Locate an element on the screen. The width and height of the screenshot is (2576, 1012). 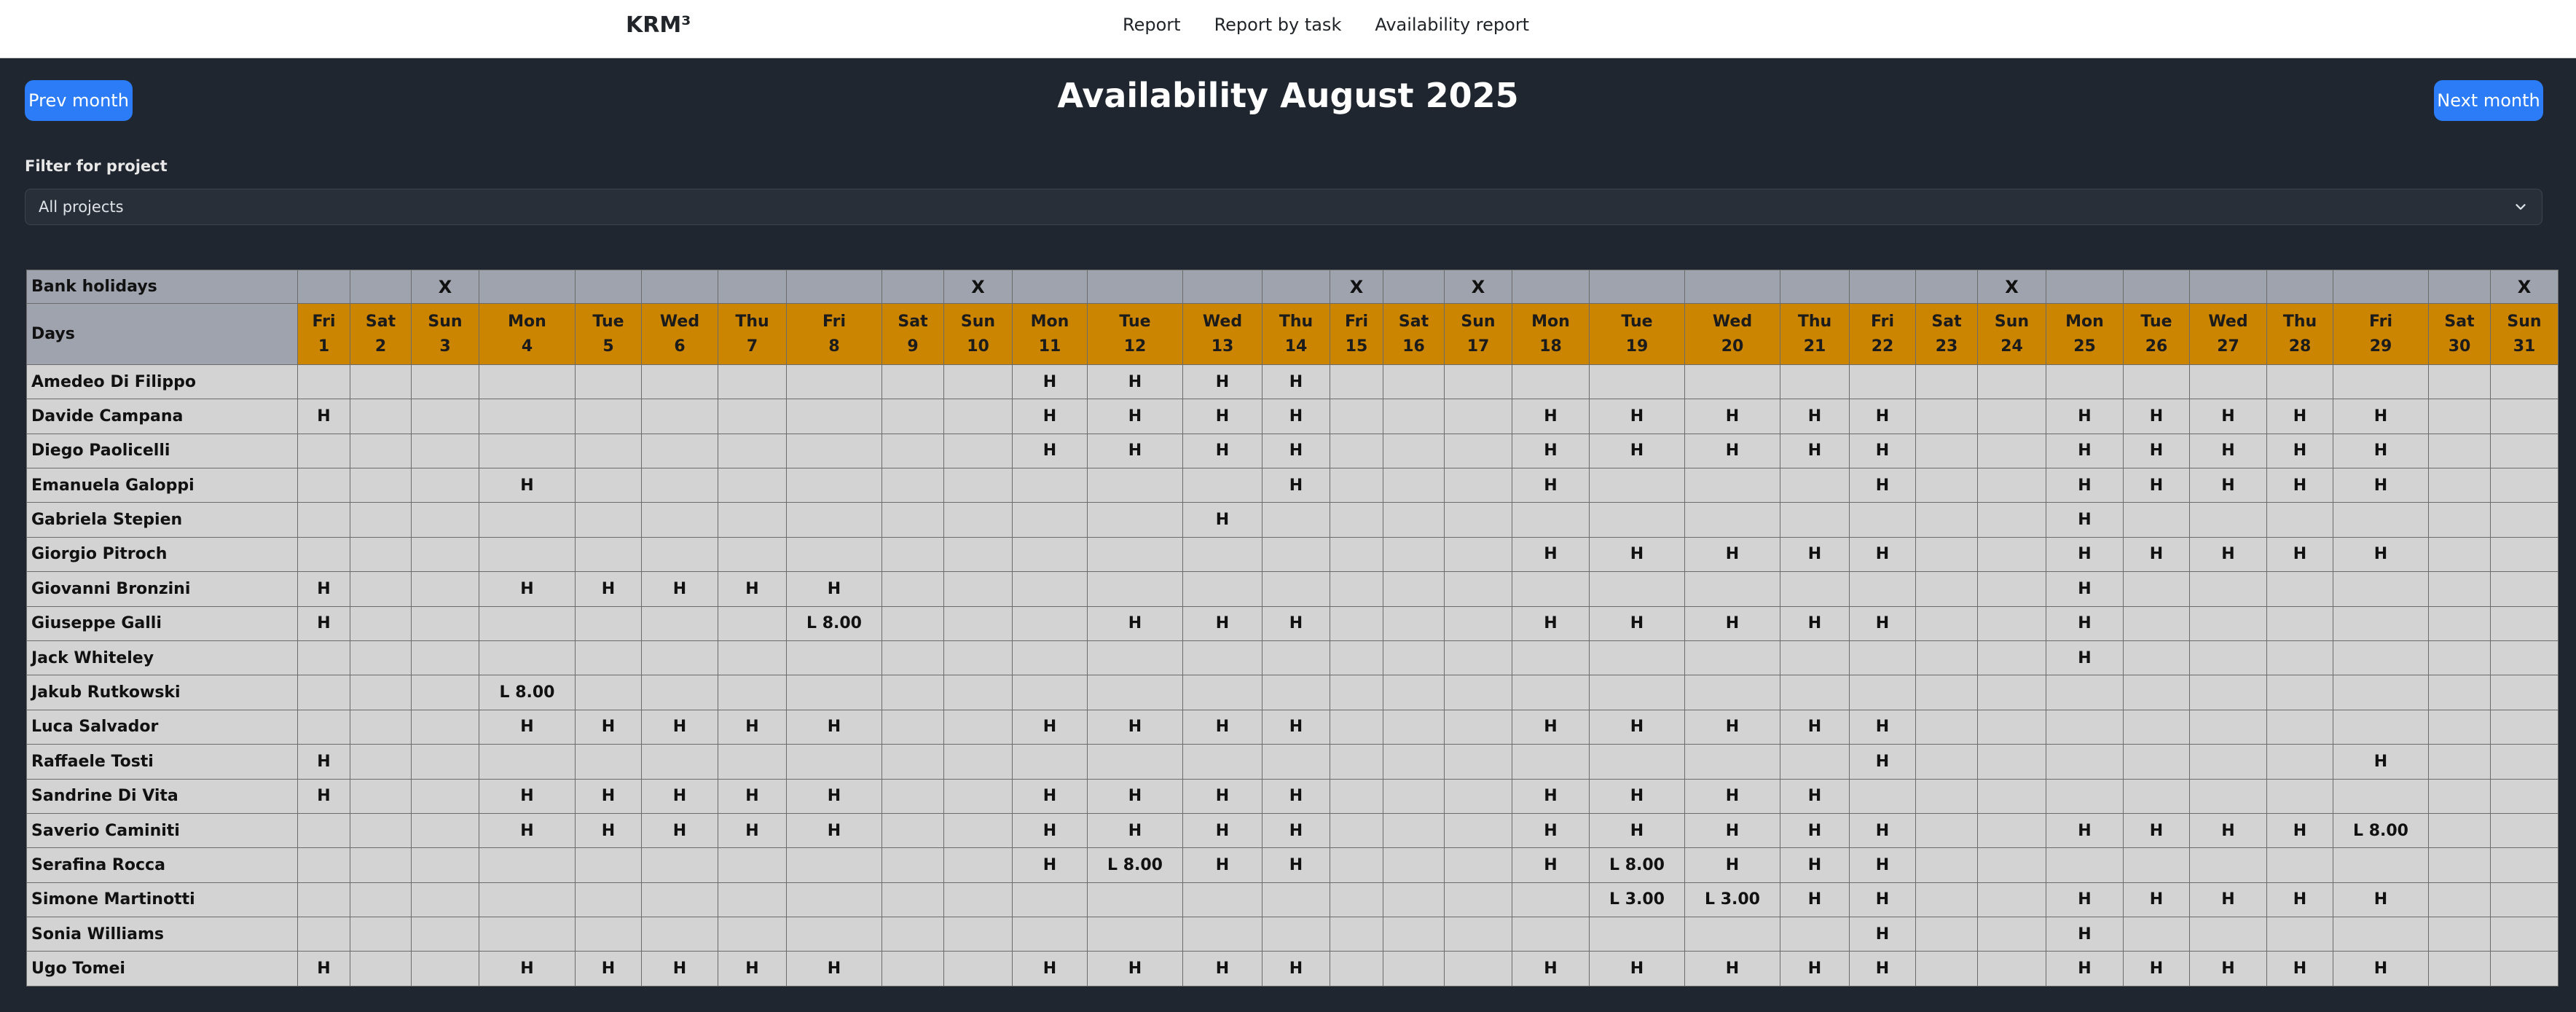
person-name: Giovanni Bronzini is located at coordinates (162, 589).